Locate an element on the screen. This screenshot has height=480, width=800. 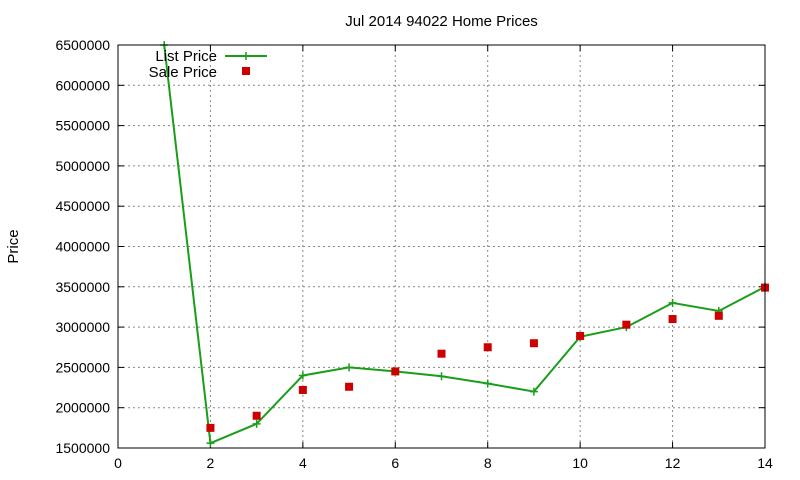
y-axis-label: Price is located at coordinates (13, 246).